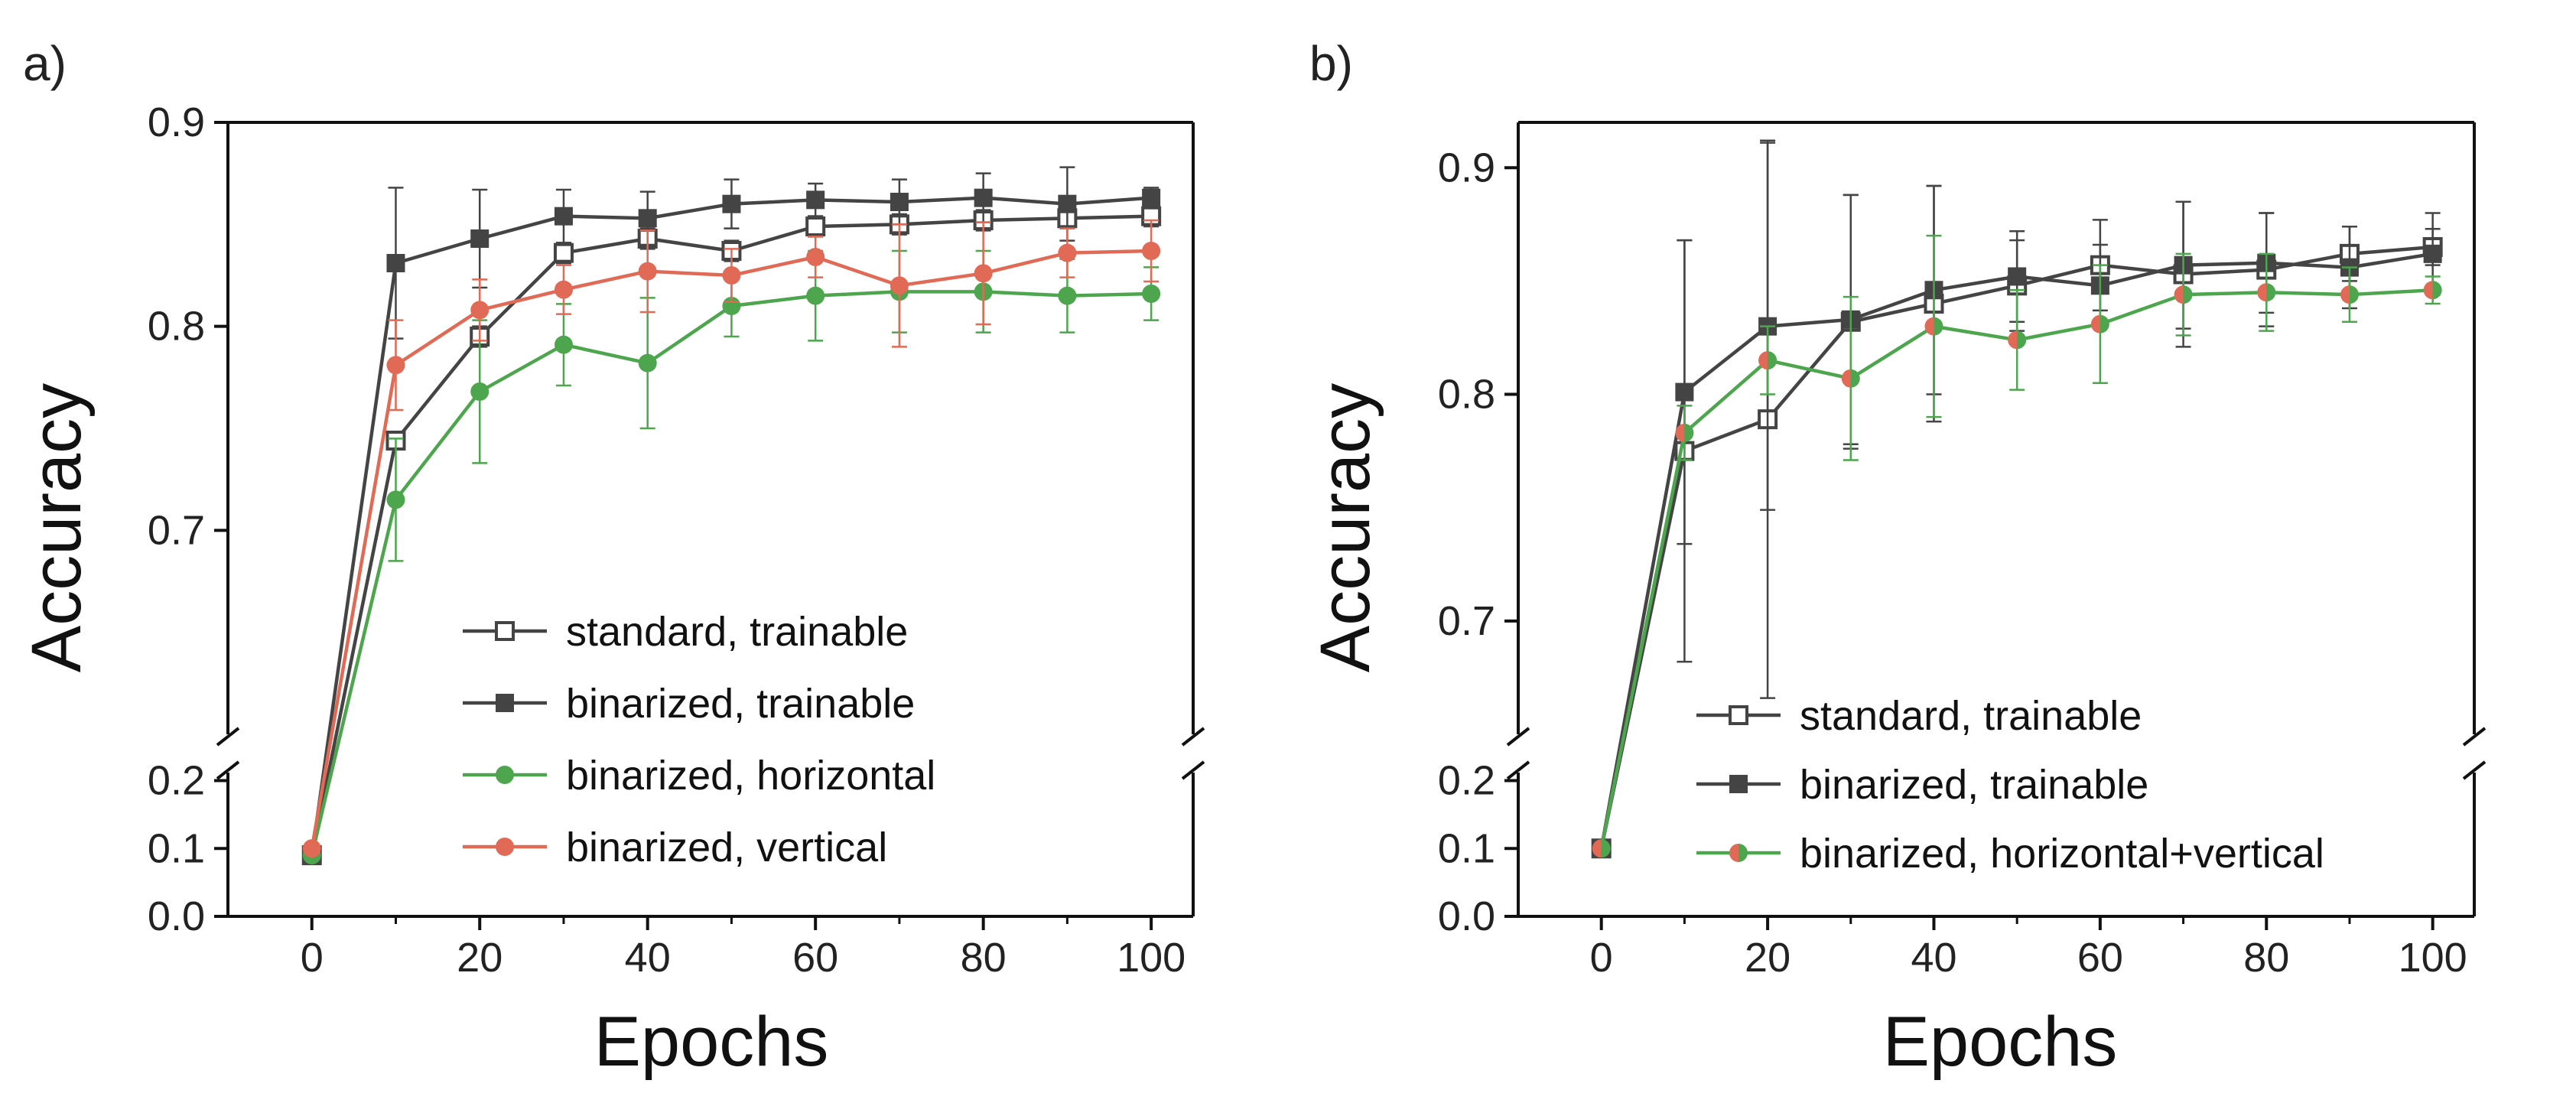 Image resolution: width=2576 pixels, height=1116 pixels. I want to click on panel-a-y-tick-label: 0.0, so click(176, 916).